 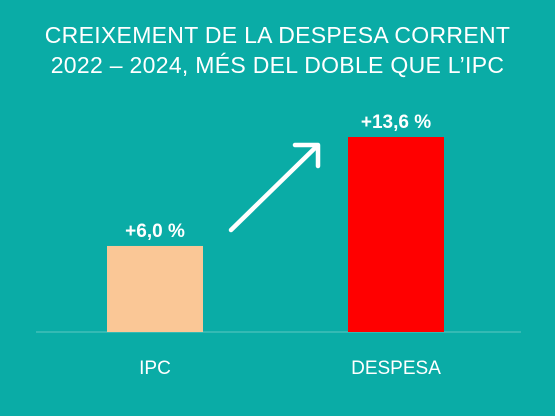 What do you see at coordinates (396, 368) in the screenshot?
I see `category-label-despesa: DESPESA` at bounding box center [396, 368].